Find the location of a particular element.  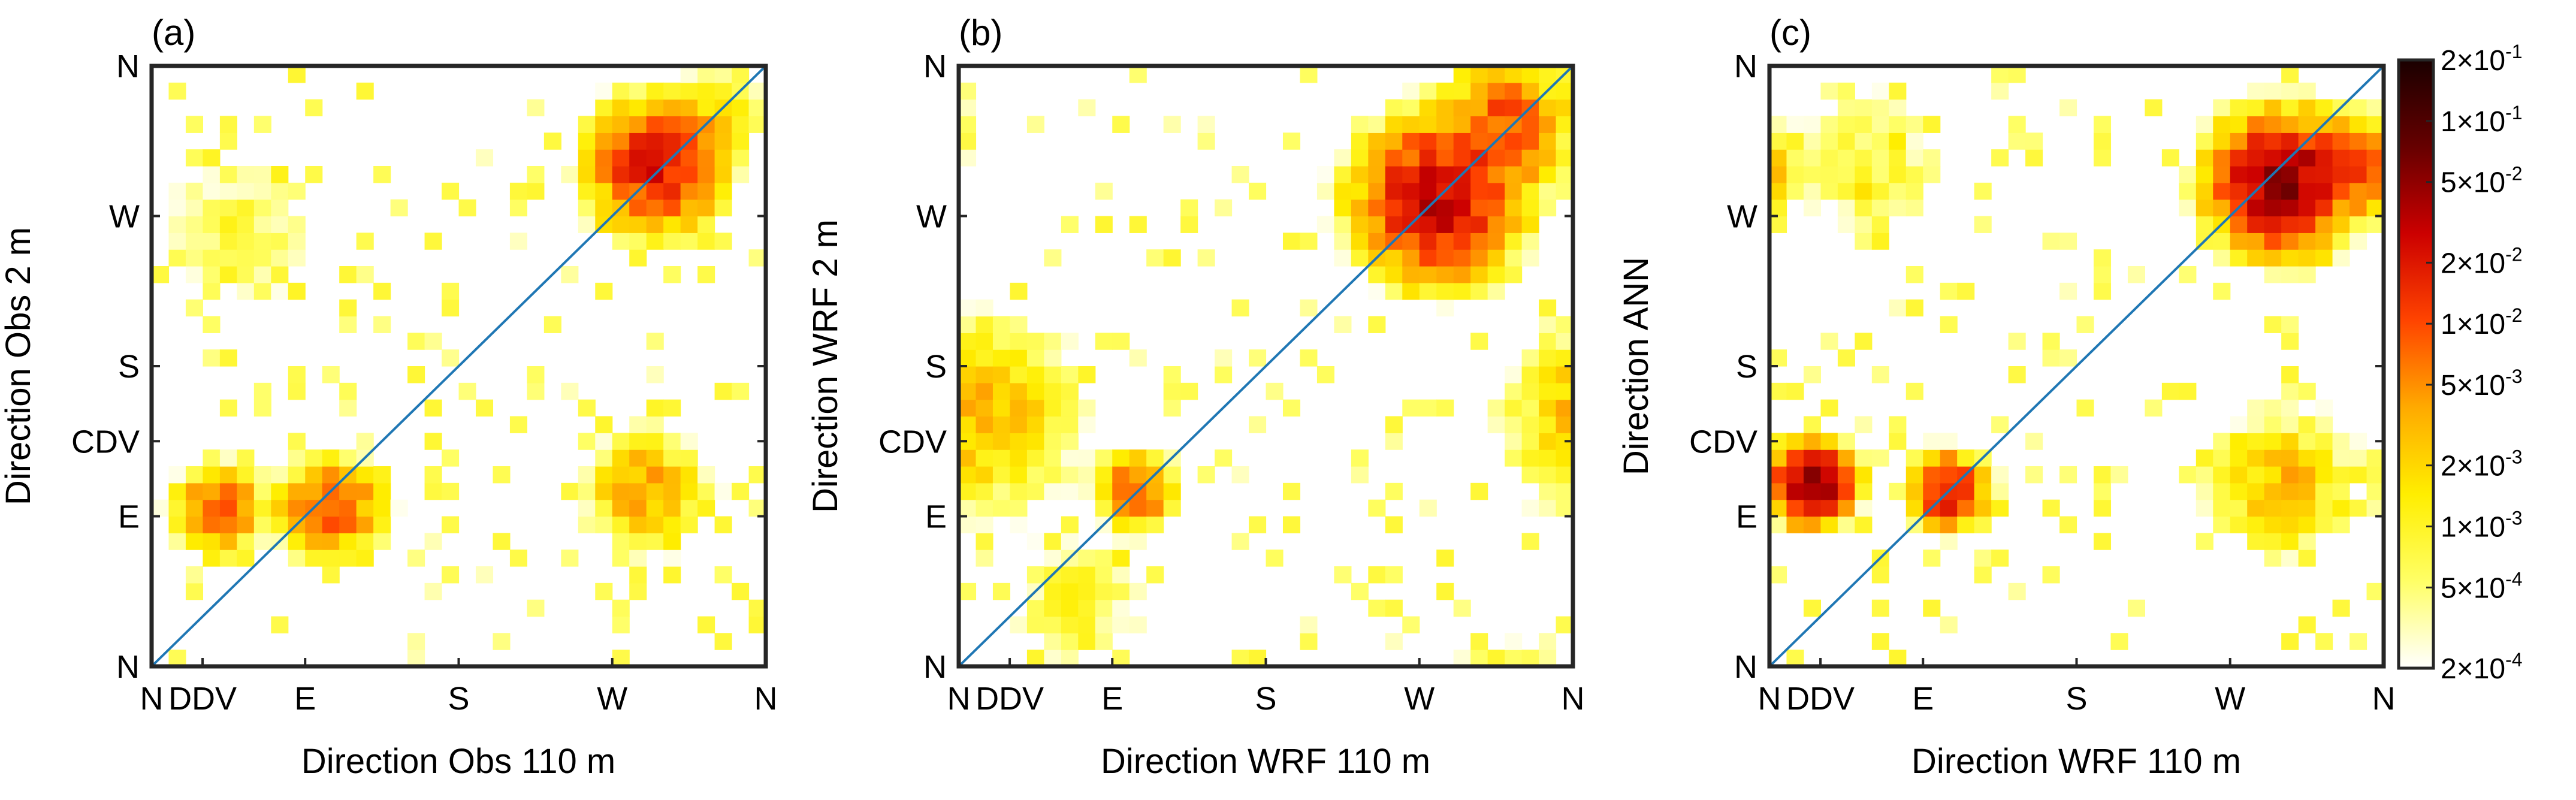

panel-c-y-tick-label: W is located at coordinates (1742, 217).